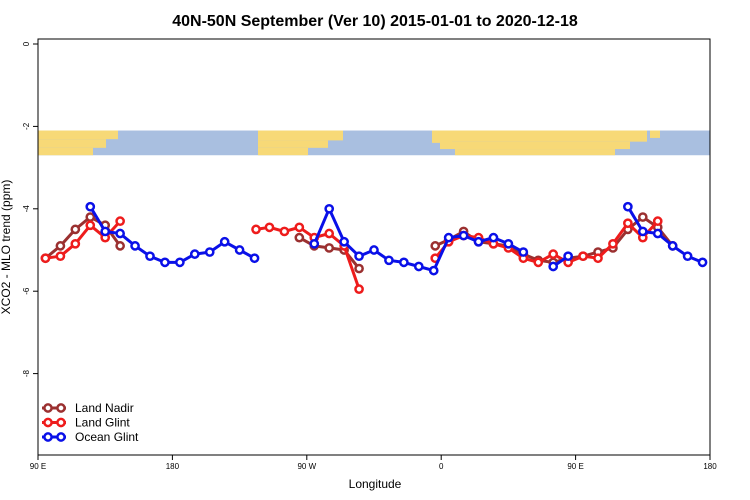 The height and width of the screenshot is (500, 750). What do you see at coordinates (172, 234) in the screenshot?
I see `ocean-glint-line` at bounding box center [172, 234].